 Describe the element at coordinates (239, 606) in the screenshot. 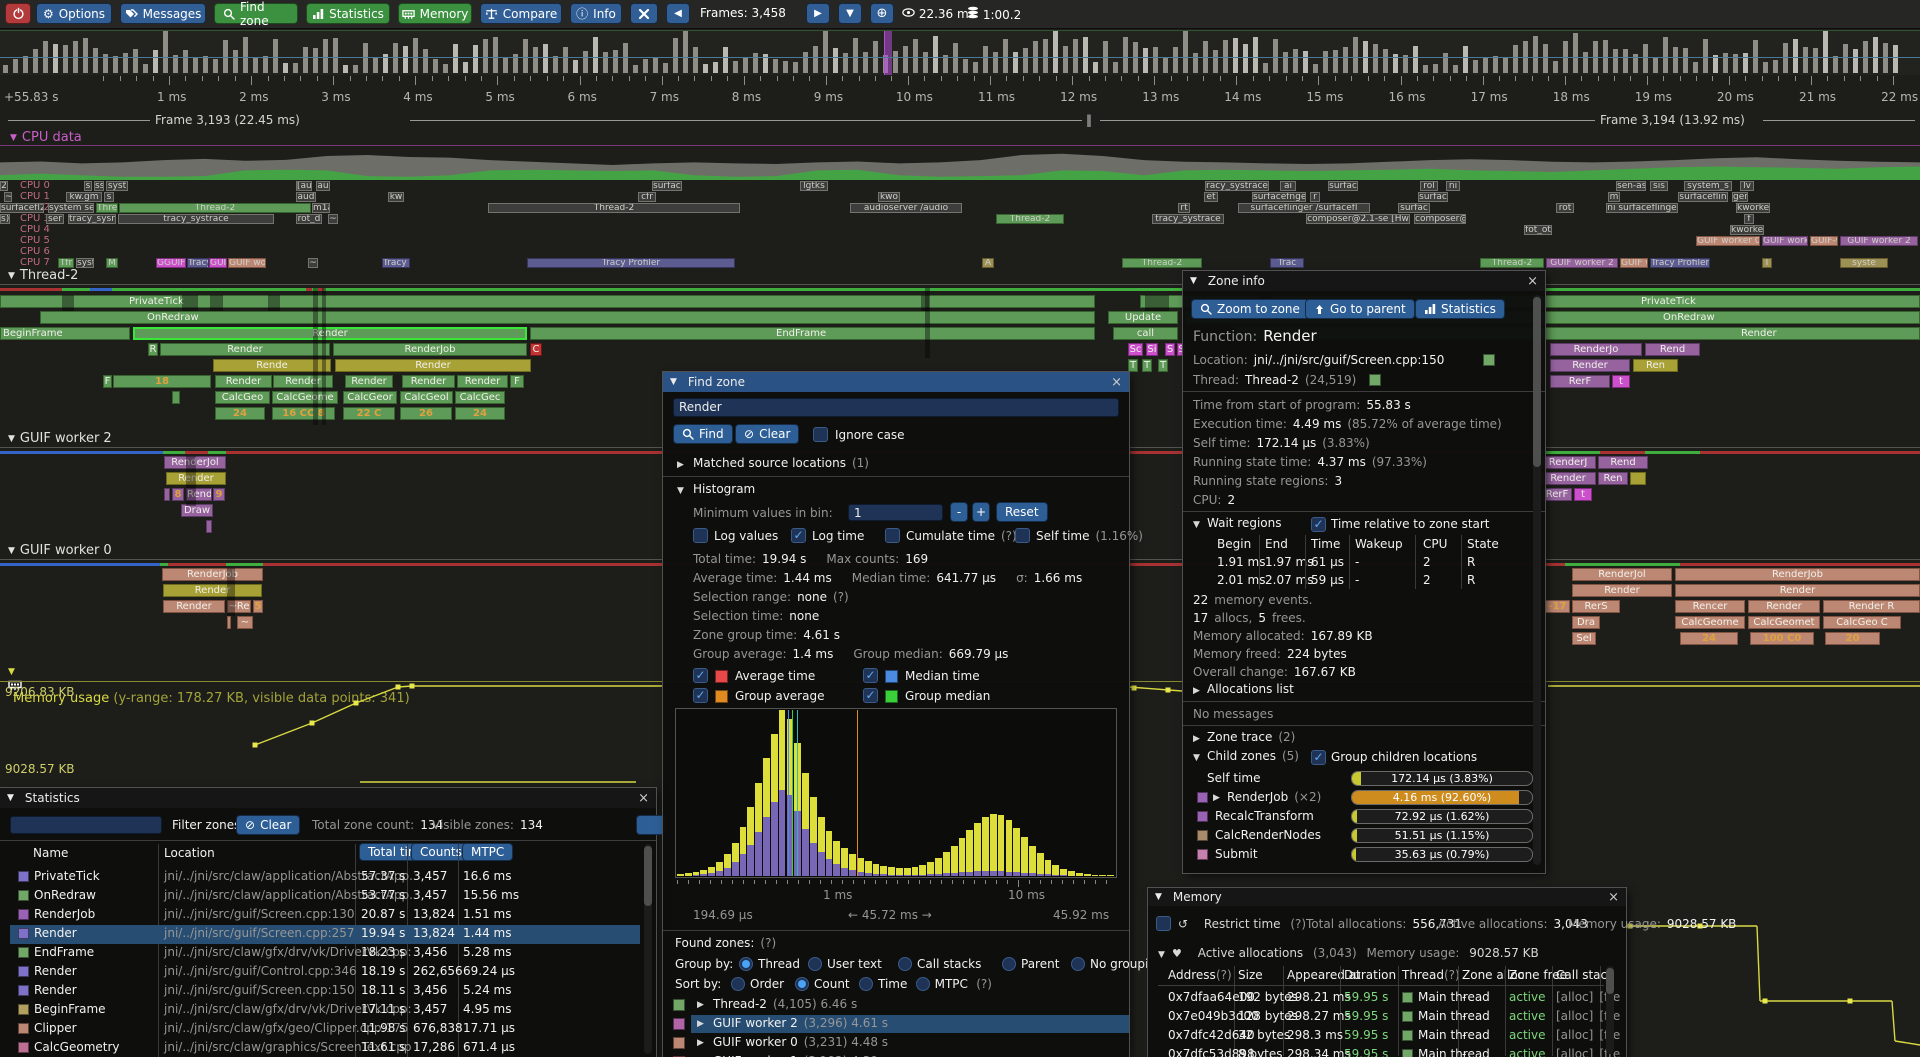

I see `timeline-zone: ~Re` at that location.